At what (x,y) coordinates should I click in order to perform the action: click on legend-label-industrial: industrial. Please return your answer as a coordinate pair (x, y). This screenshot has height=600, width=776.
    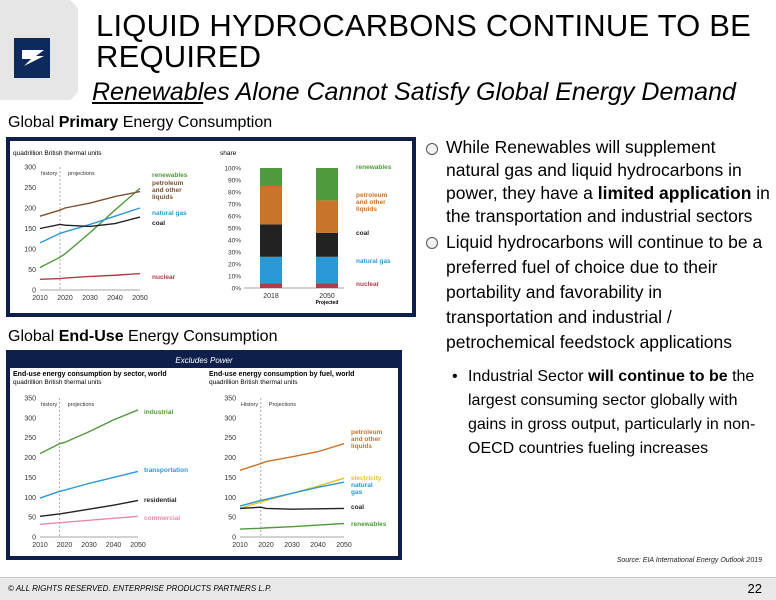
    Looking at the image, I should click on (158, 412).